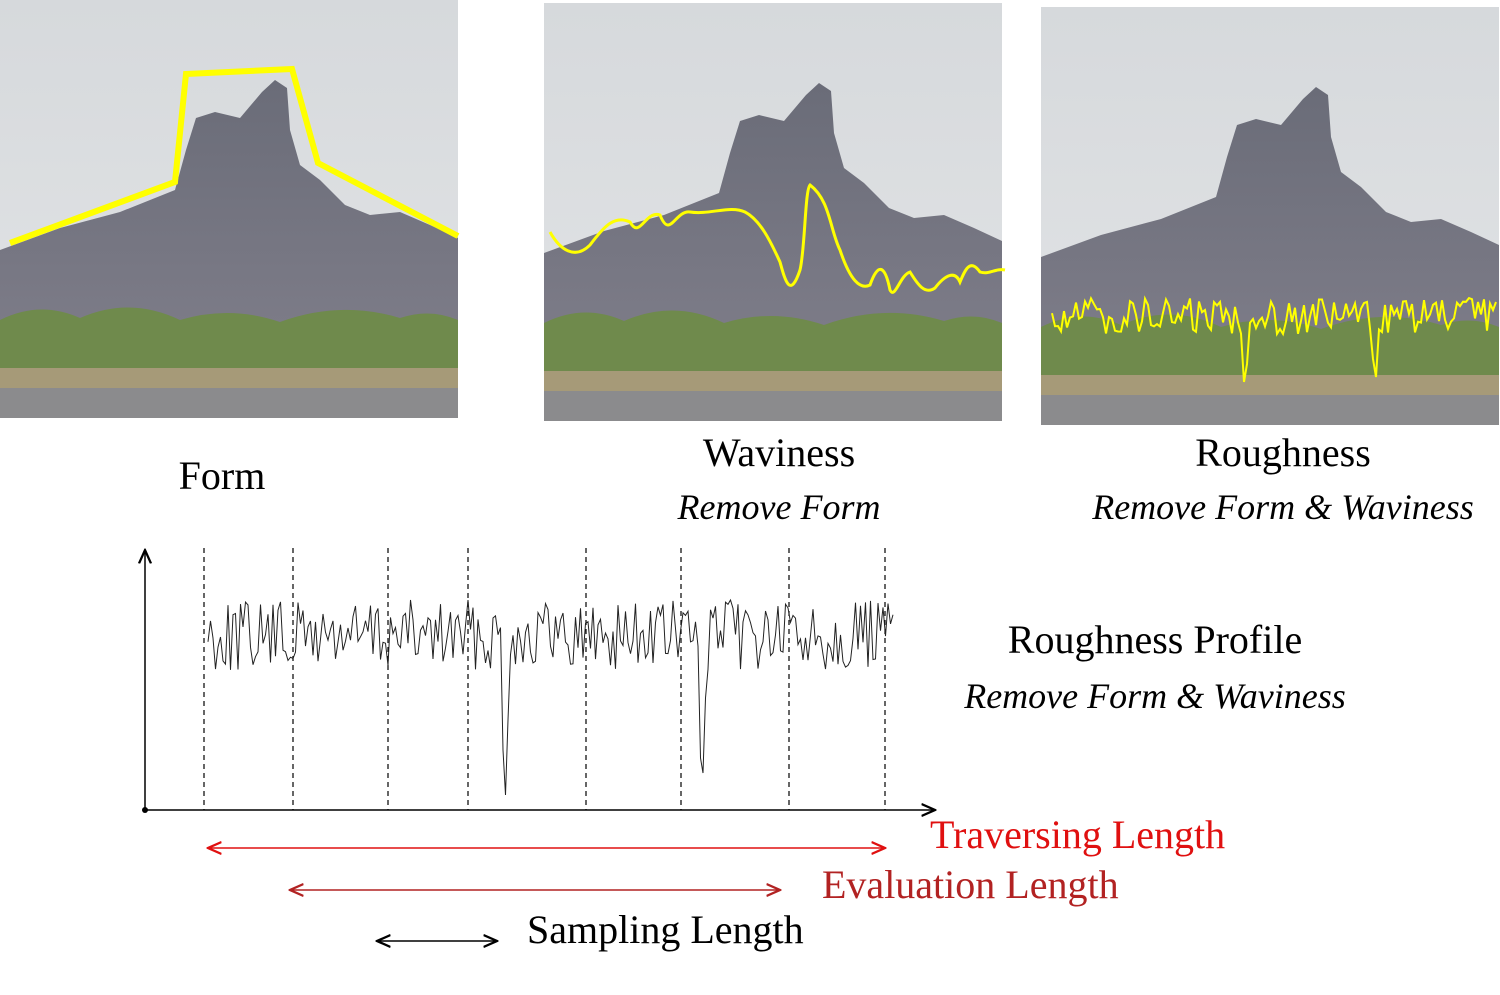 This screenshot has width=1500, height=995. I want to click on sampling-label: Sampling Length, so click(665, 929).